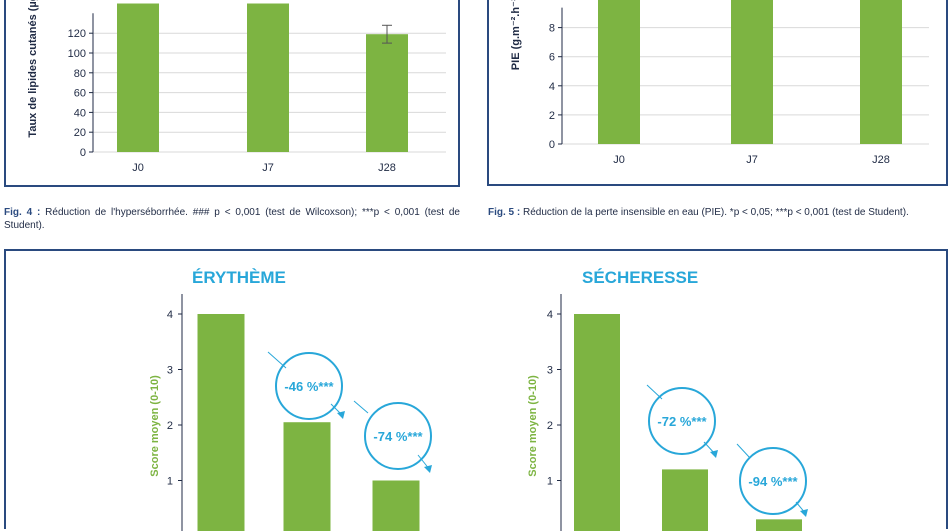  Describe the element at coordinates (77, 34) in the screenshot. I see `y-tick-label: 120` at that location.